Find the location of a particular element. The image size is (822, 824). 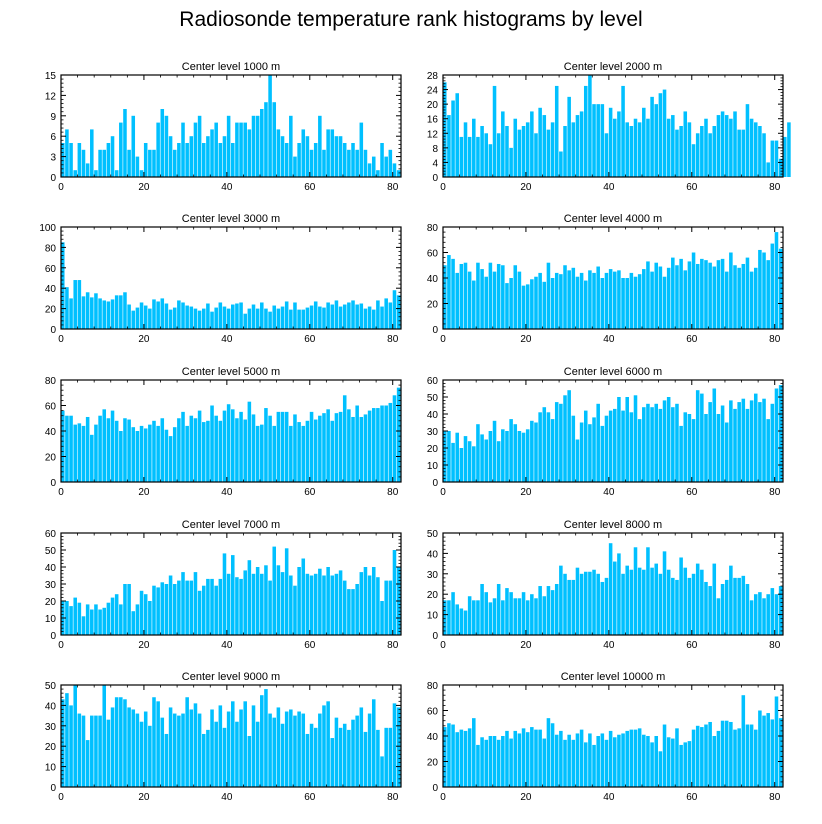

histogram-panel: Center level 3000 m 0 20 40 60 80 100 0 20 40 60 80 is located at coordinates (220, 279).